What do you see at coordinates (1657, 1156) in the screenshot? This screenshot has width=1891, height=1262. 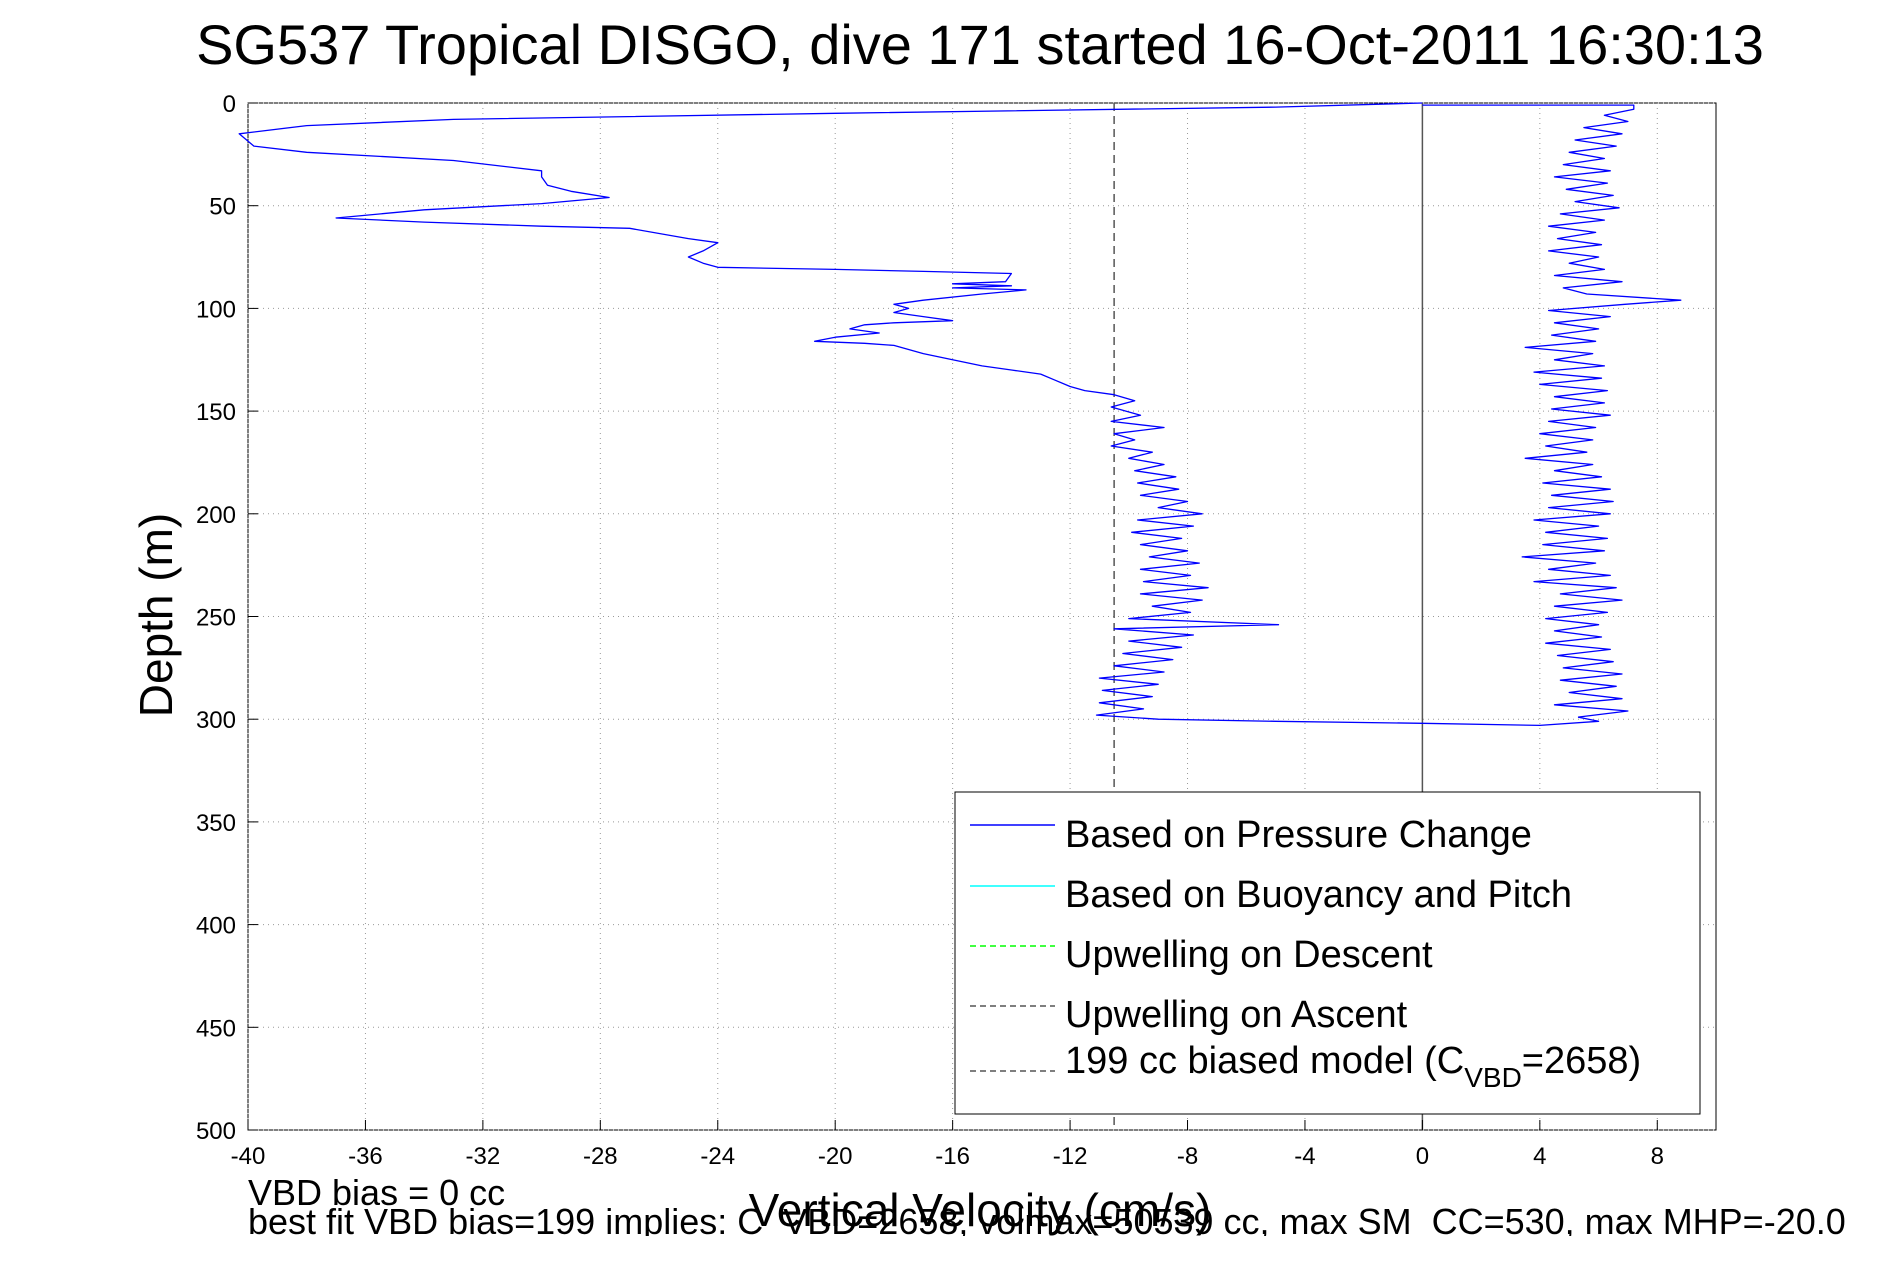 I see `x-tick-label: 8` at bounding box center [1657, 1156].